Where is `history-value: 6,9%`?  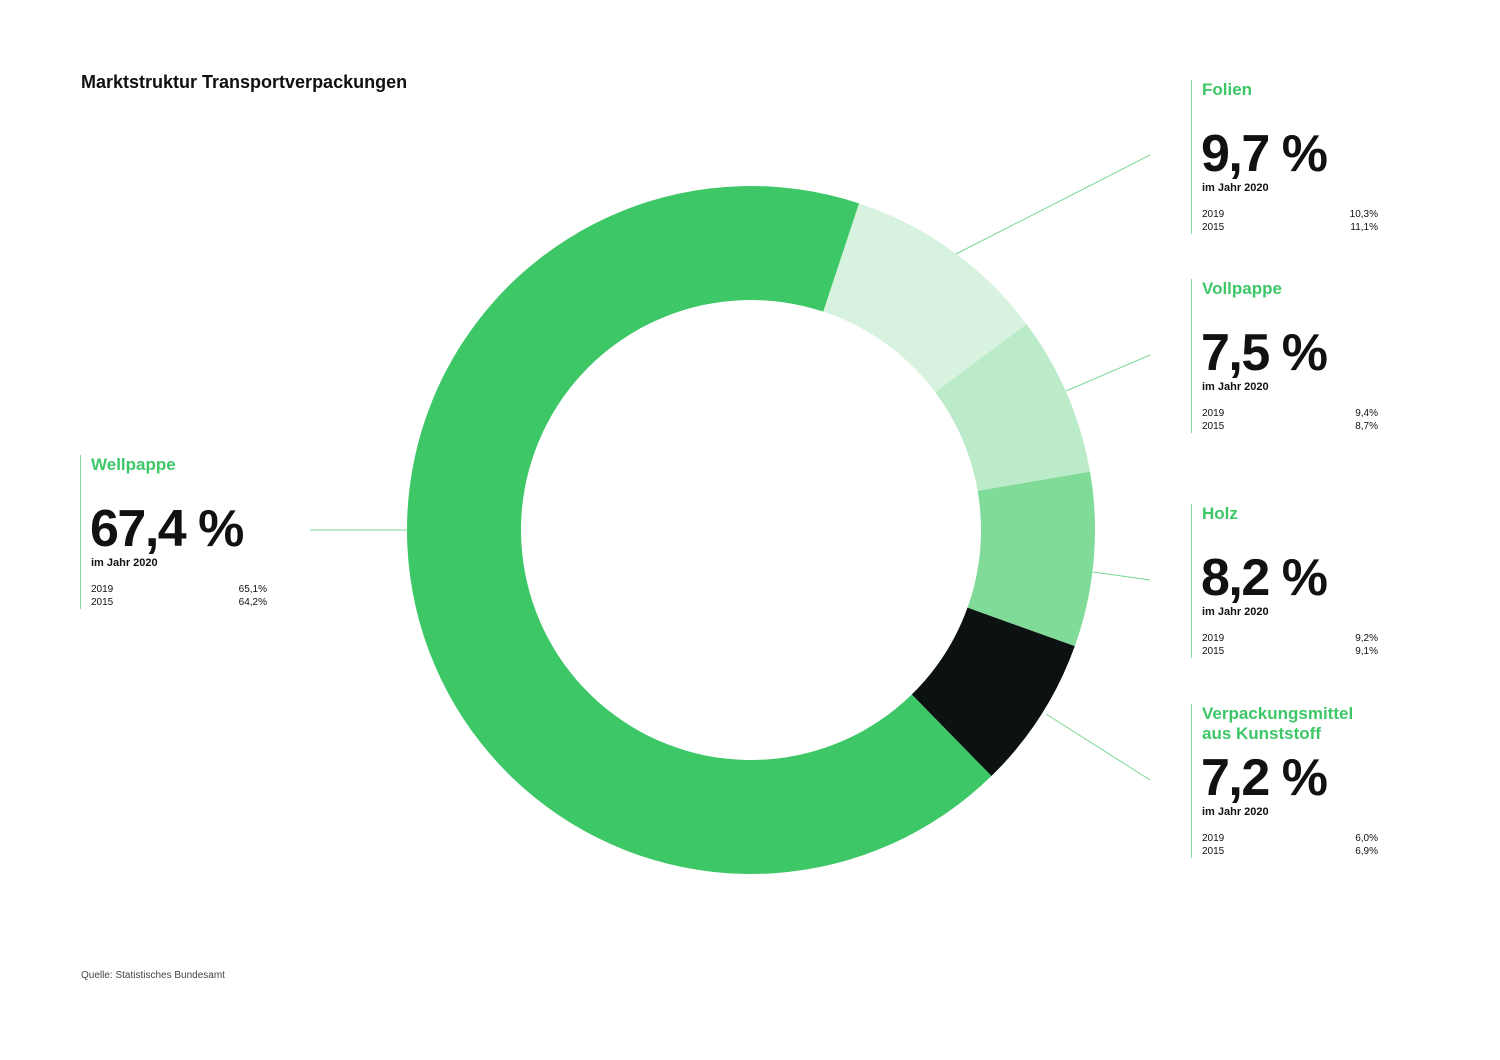
history-value: 6,9% is located at coordinates (1366, 851).